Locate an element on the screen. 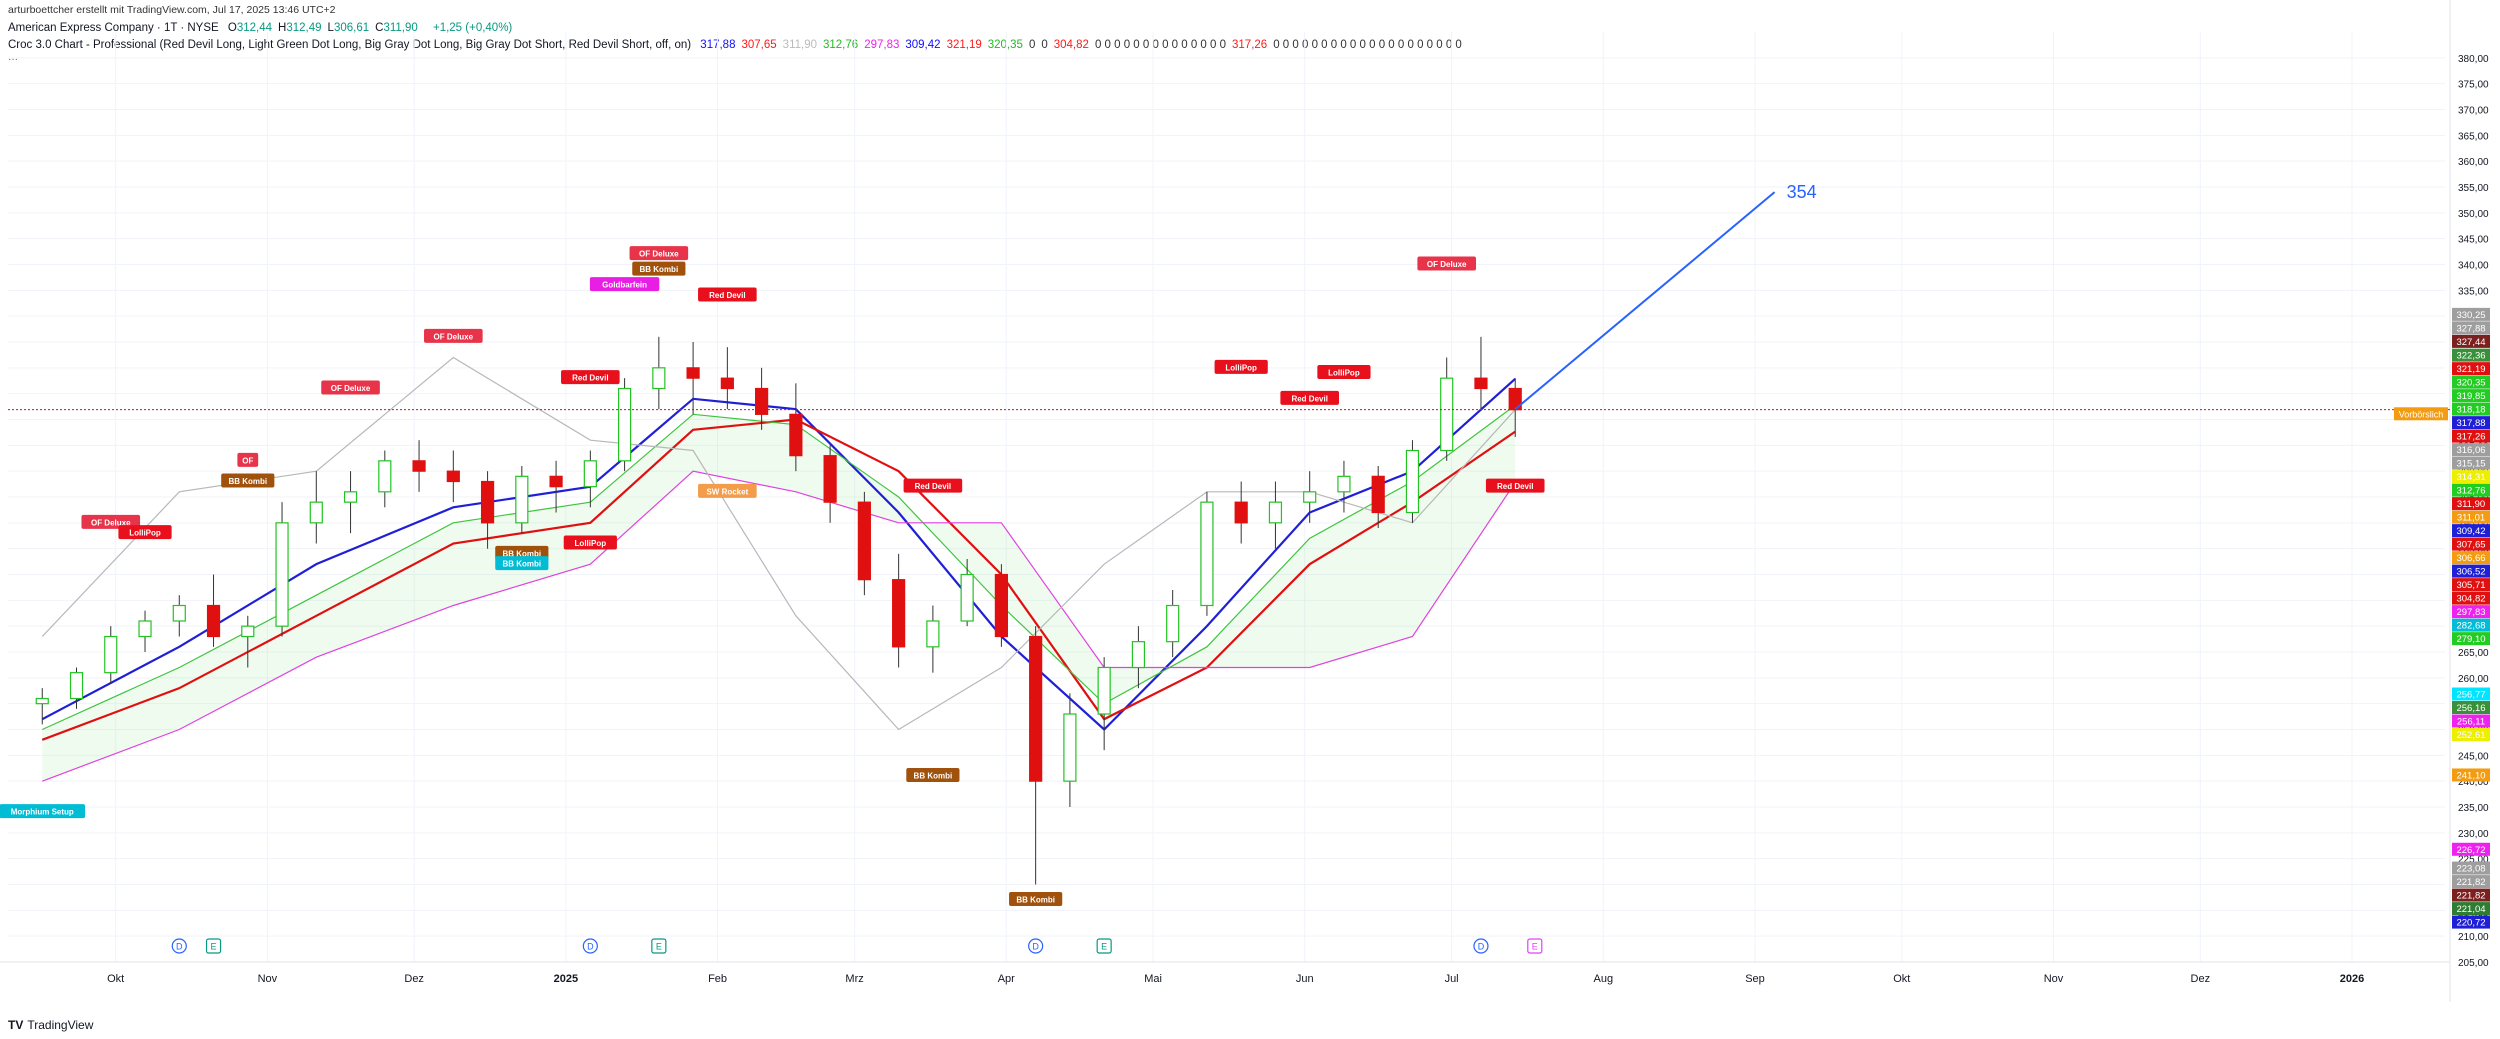  x-tick-label: Jul is located at coordinates (1452, 979).